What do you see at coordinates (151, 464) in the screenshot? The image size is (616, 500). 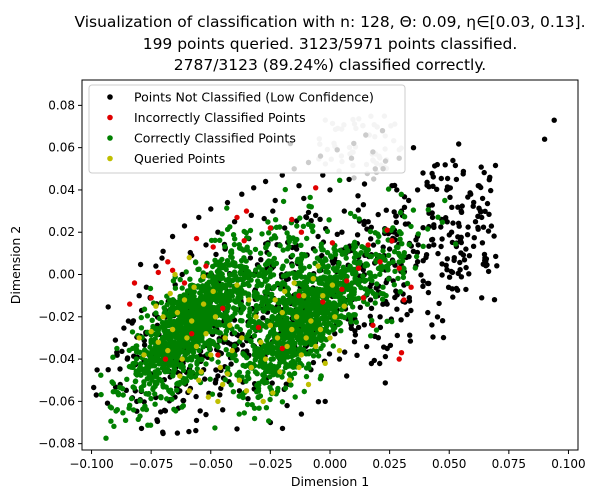 I see `x-tick-label: −0.075` at bounding box center [151, 464].